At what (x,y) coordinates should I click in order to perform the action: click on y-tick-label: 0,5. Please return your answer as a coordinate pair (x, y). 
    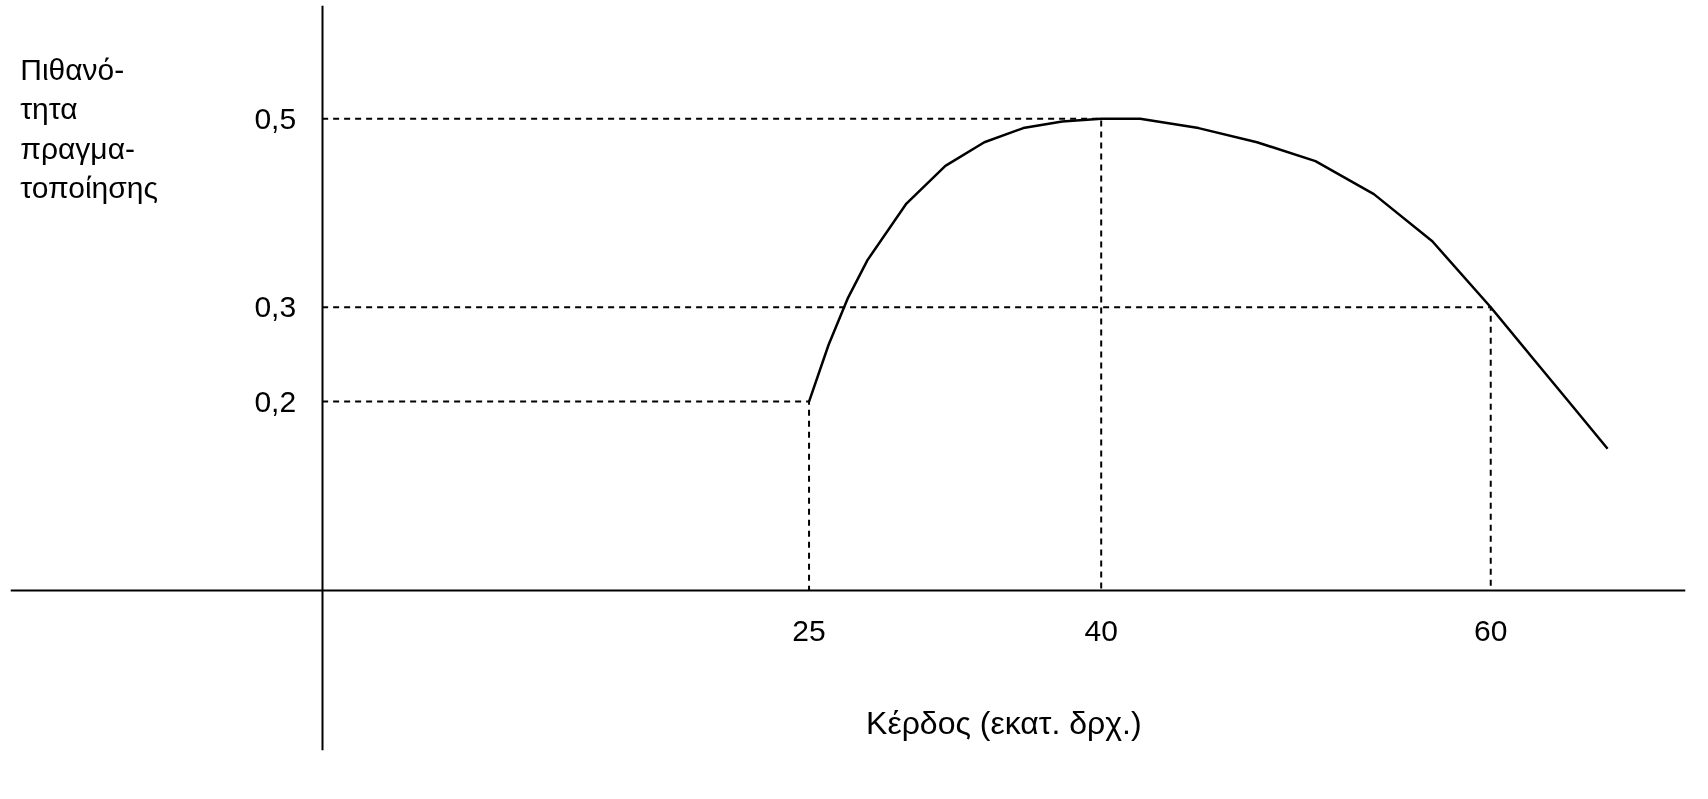
    Looking at the image, I should click on (275, 118).